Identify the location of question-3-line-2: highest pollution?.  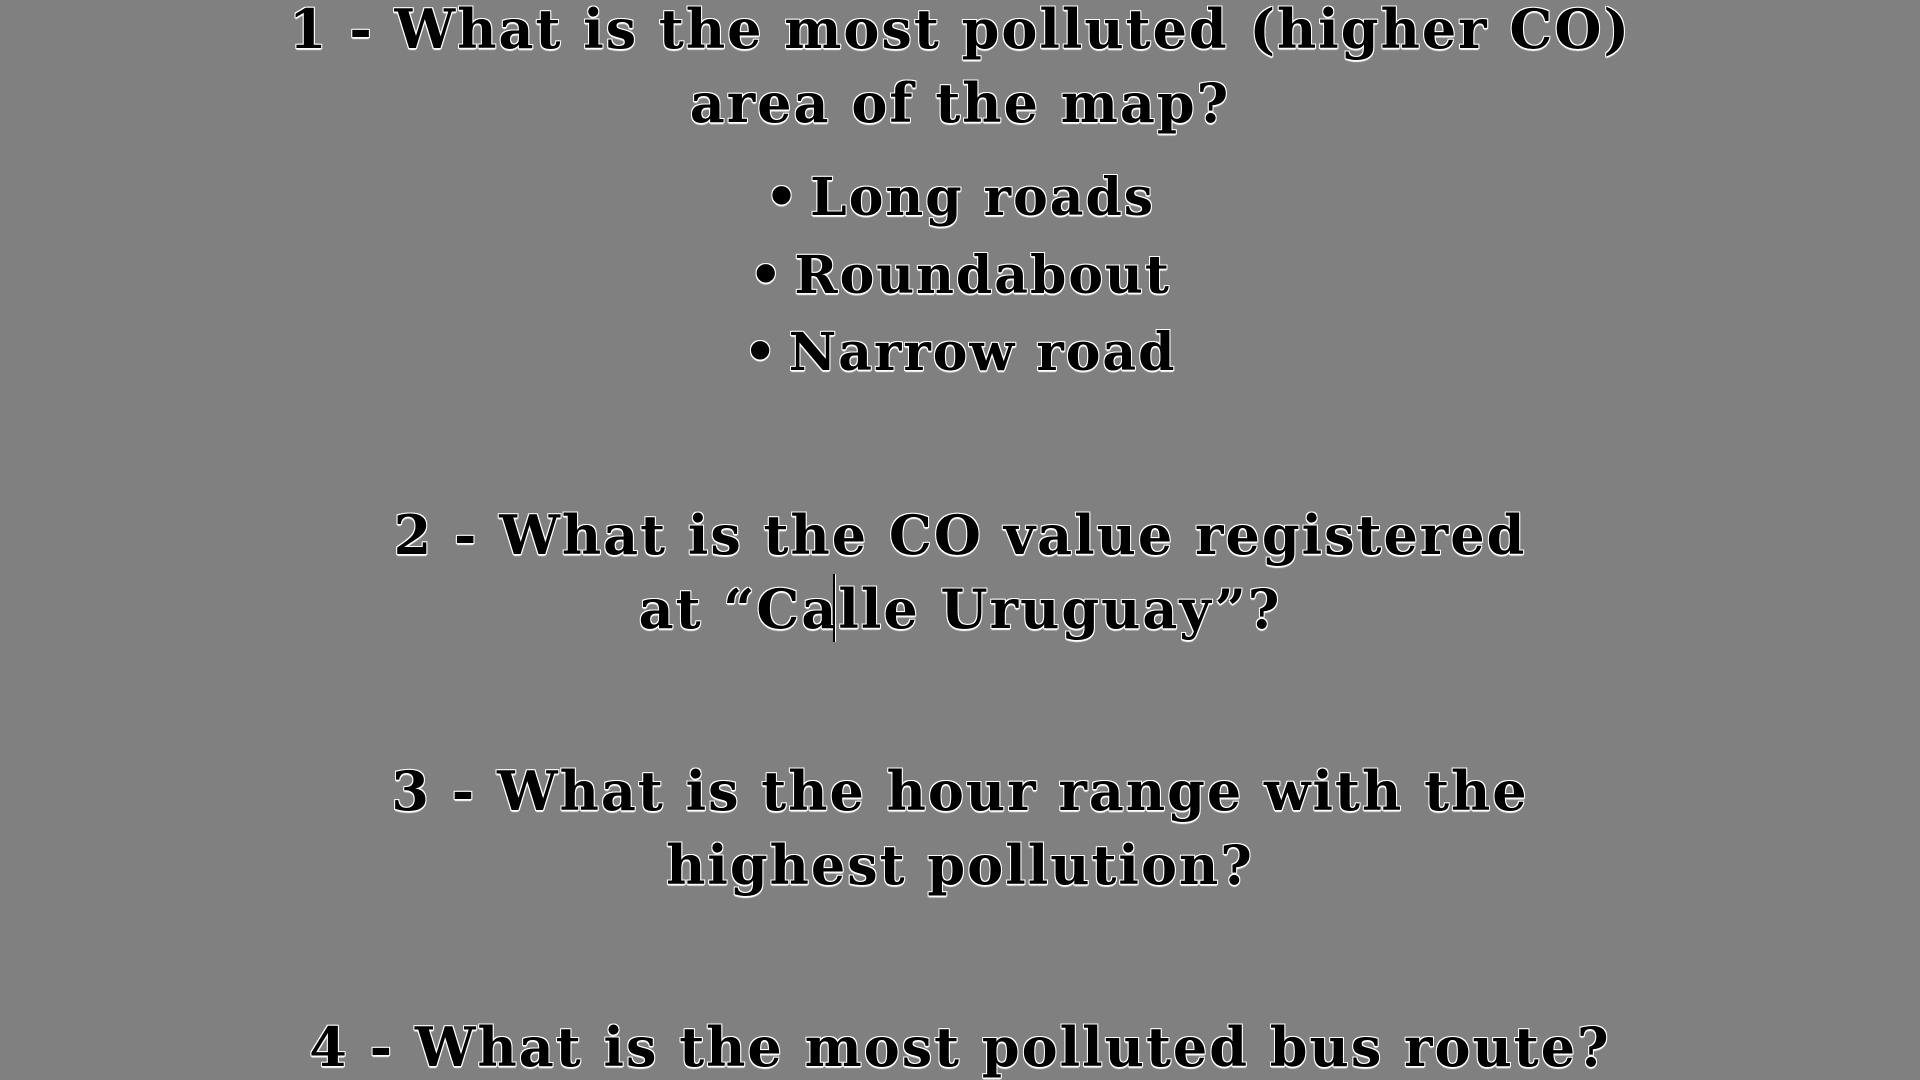
(960, 865).